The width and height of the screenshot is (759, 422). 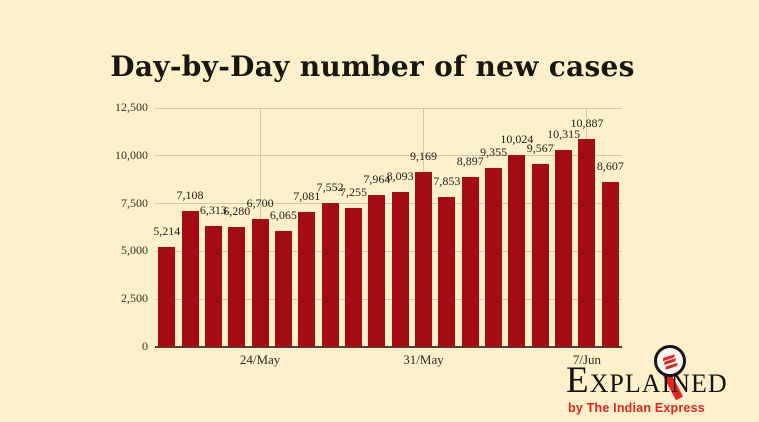 I want to click on bar-value-label: 9,567, so click(x=540, y=148).